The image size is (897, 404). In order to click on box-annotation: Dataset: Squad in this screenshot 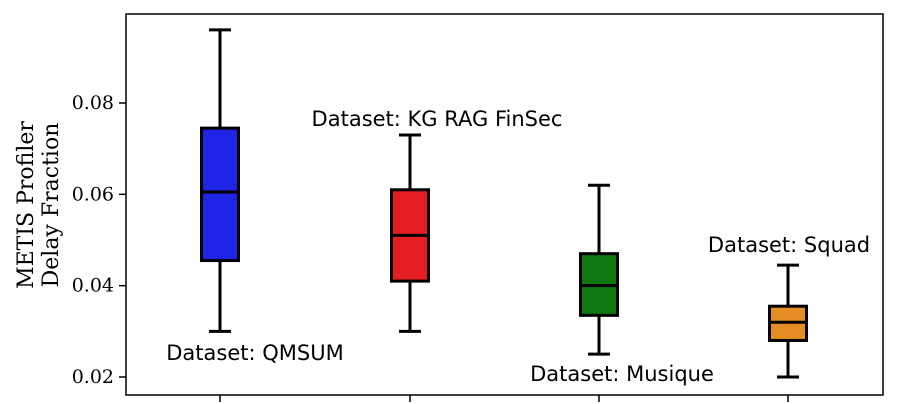, I will do `click(789, 245)`.